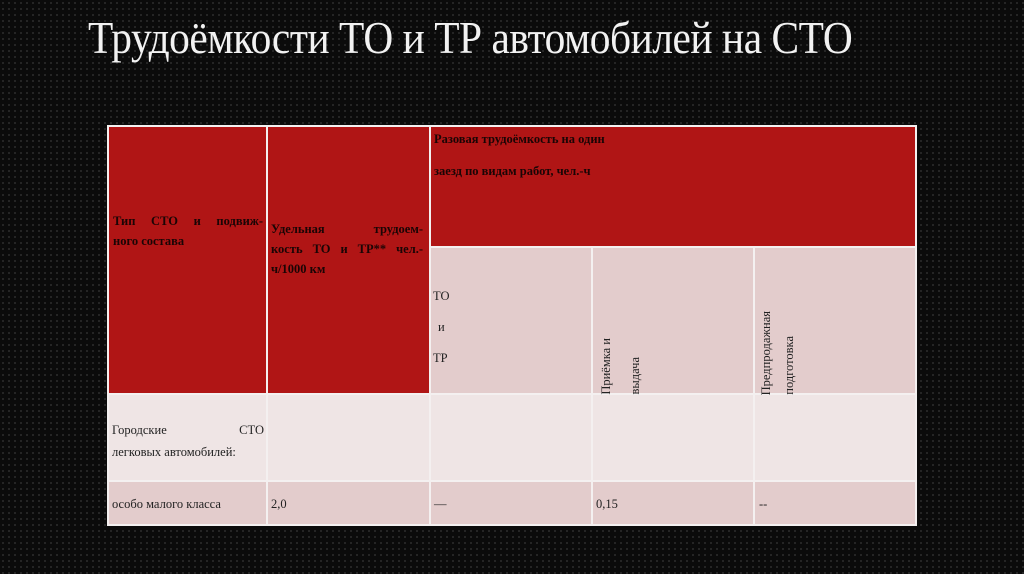 This screenshot has width=1024, height=574. I want to click on header-presale-line1: Предпродажная, so click(766, 352).